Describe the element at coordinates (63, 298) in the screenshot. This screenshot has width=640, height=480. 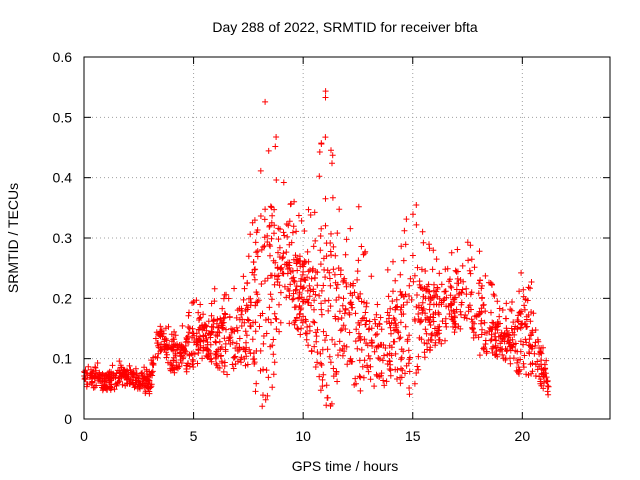
I see `y-tick-label: 0.2` at that location.